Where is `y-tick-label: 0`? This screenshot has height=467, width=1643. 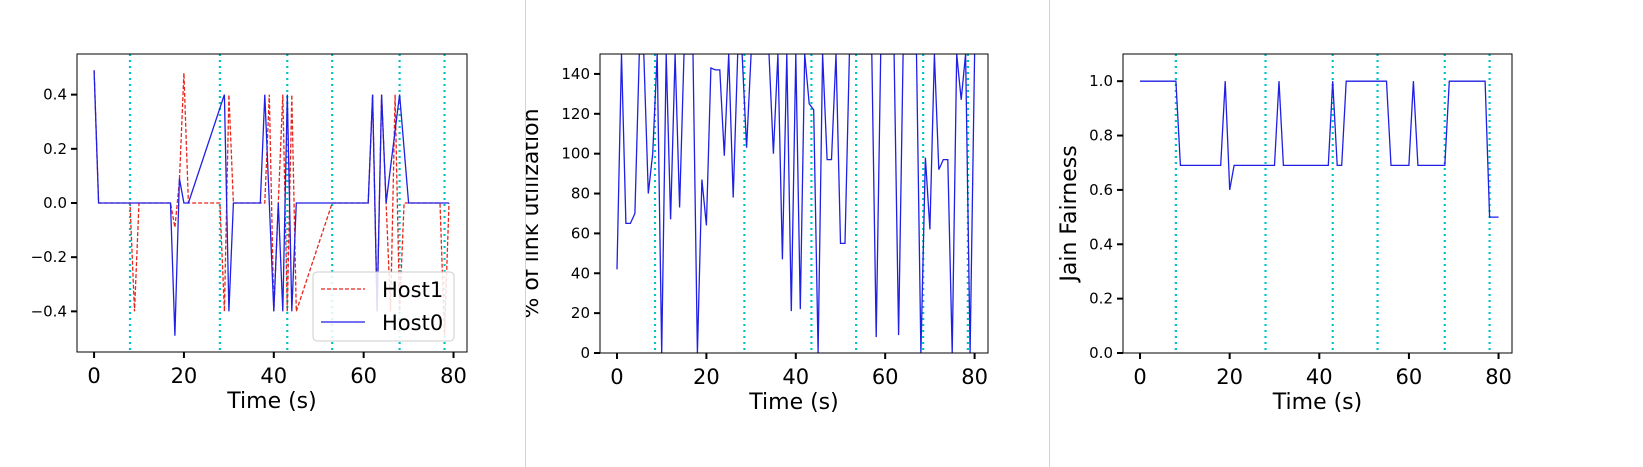
y-tick-label: 0 is located at coordinates (585, 353).